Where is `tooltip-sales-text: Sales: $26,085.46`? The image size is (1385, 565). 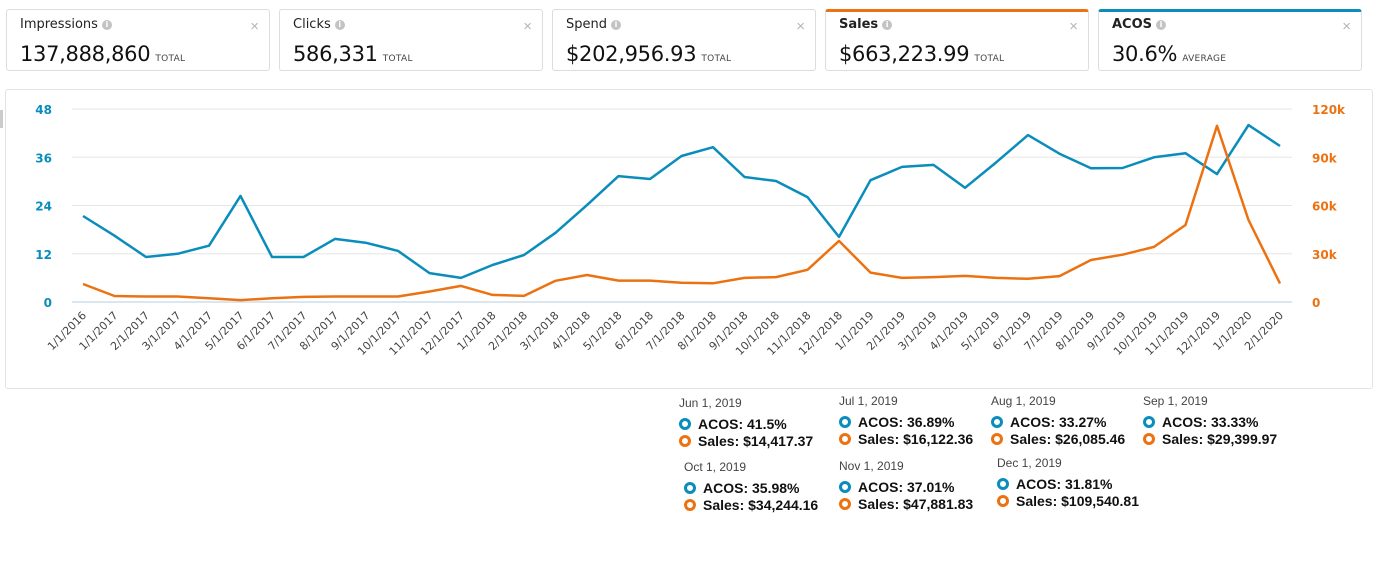 tooltip-sales-text: Sales: $26,085.46 is located at coordinates (1068, 439).